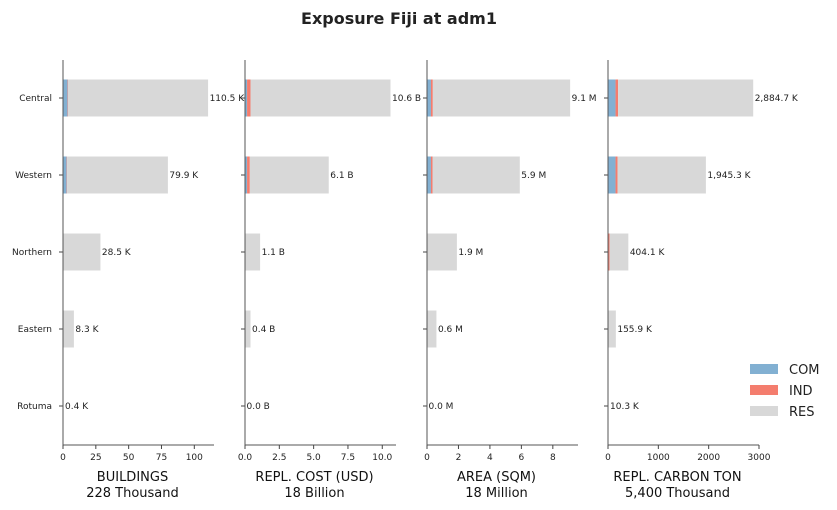 The image size is (837, 510). What do you see at coordinates (584, 99) in the screenshot?
I see `value-label-central: 9.1 M` at bounding box center [584, 99].